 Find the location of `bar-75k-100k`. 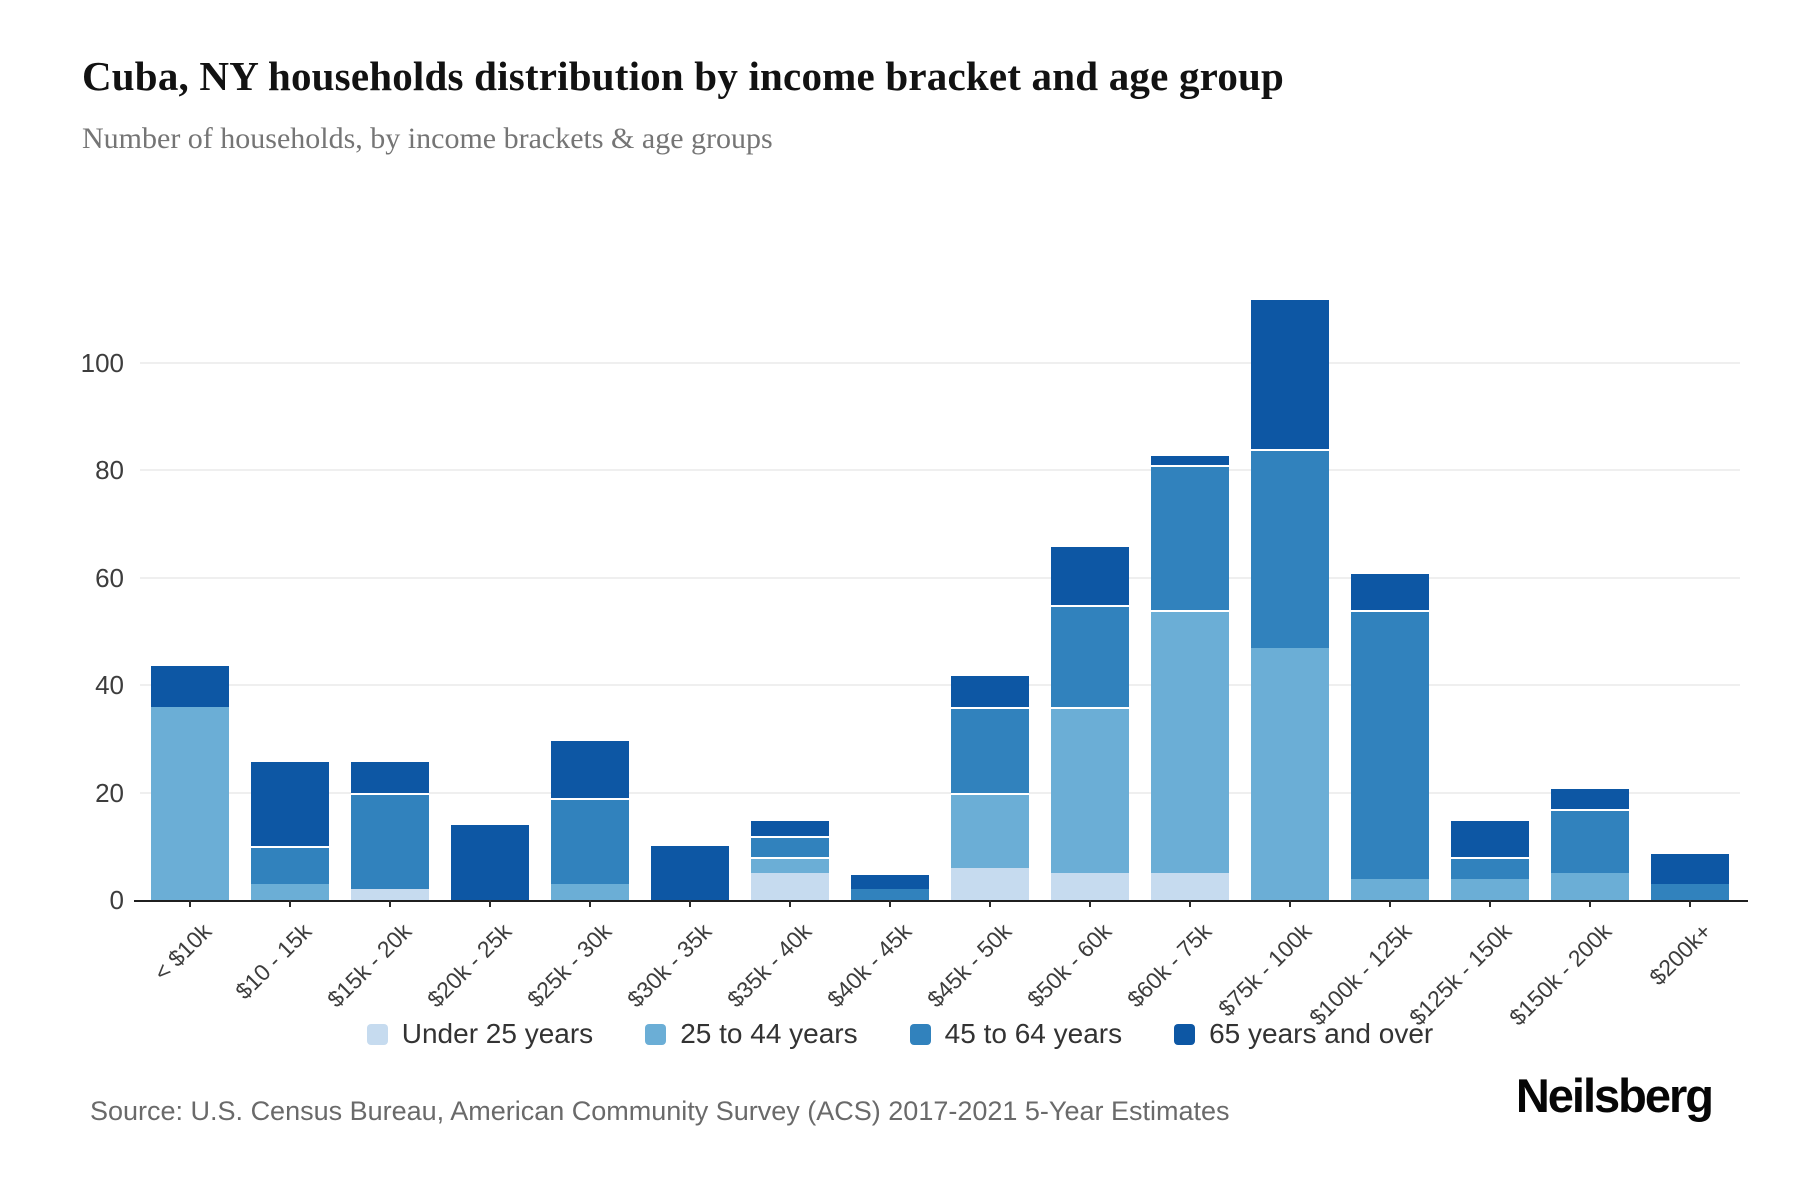

bar-75k-100k is located at coordinates (1290, 599).